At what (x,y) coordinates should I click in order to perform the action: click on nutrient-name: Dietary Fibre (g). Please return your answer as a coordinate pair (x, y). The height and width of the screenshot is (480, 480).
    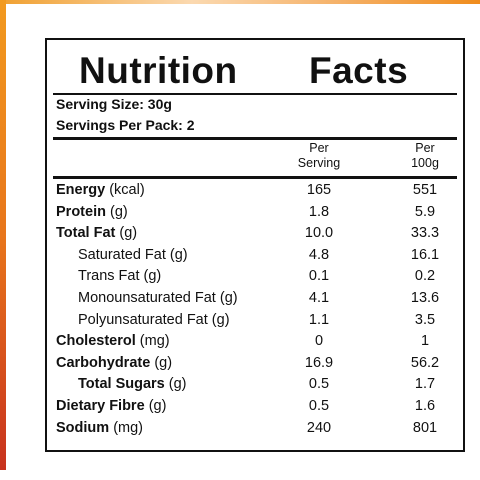
    Looking at the image, I should click on (111, 406).